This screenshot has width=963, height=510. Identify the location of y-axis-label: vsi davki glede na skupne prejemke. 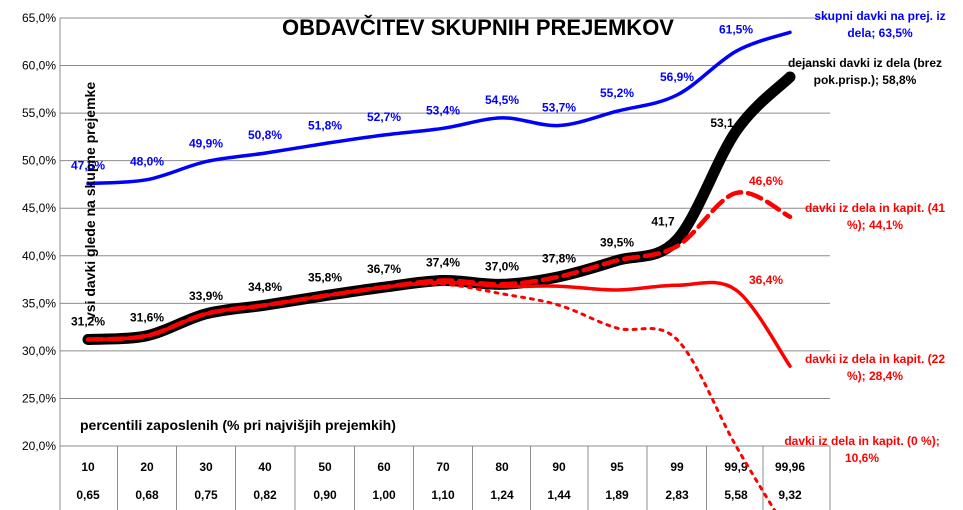
(90, 201).